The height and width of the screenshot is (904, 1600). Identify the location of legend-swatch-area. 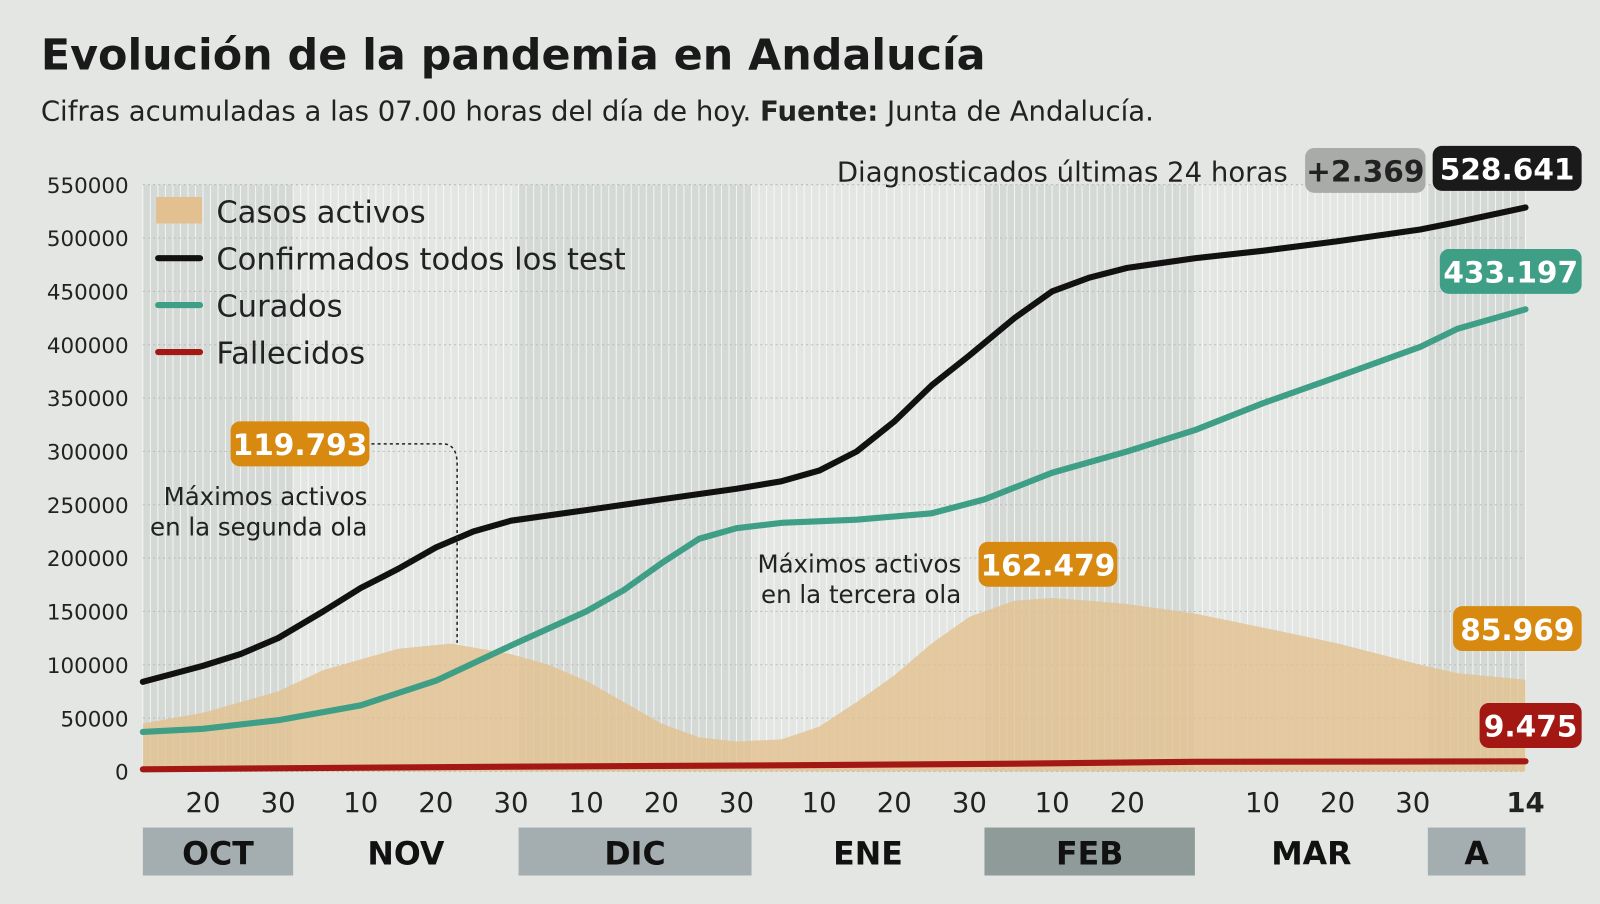
(179, 210).